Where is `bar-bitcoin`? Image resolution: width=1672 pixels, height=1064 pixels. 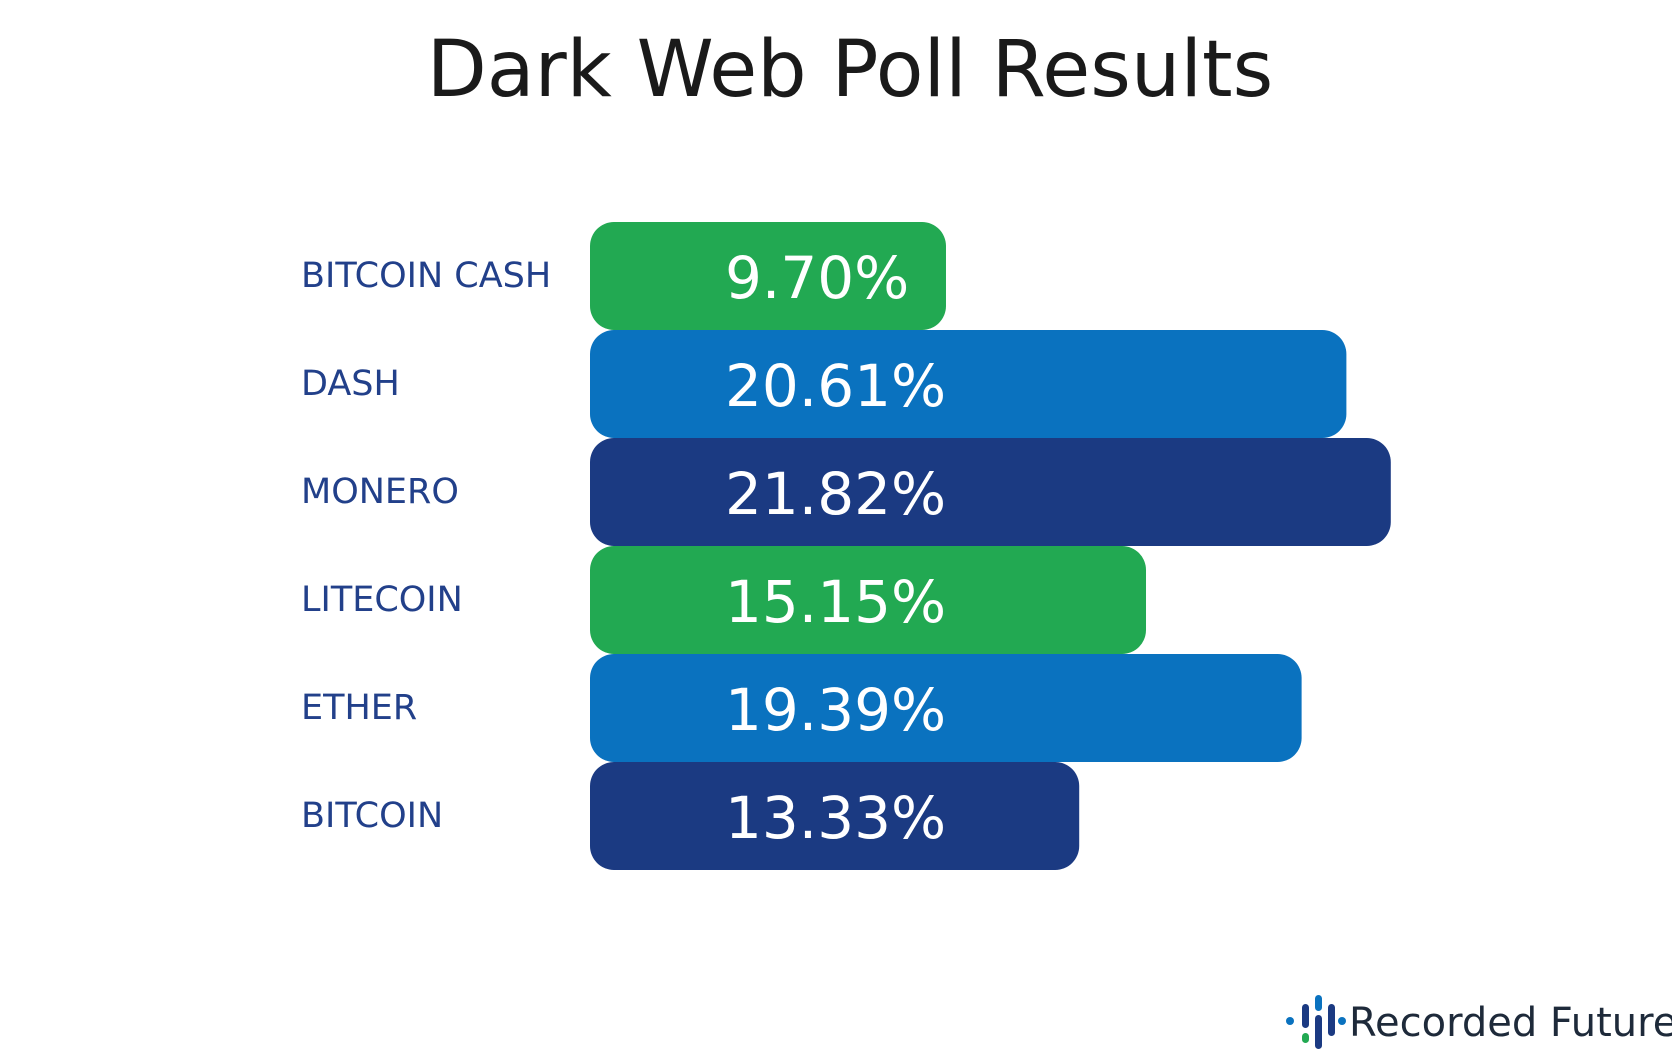
bar-bitcoin is located at coordinates (835, 816).